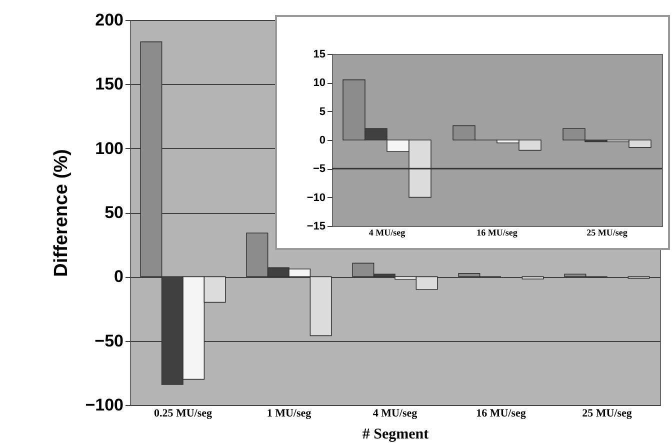  What do you see at coordinates (109, 84) in the screenshot?
I see `y-tick-label: 150` at bounding box center [109, 84].